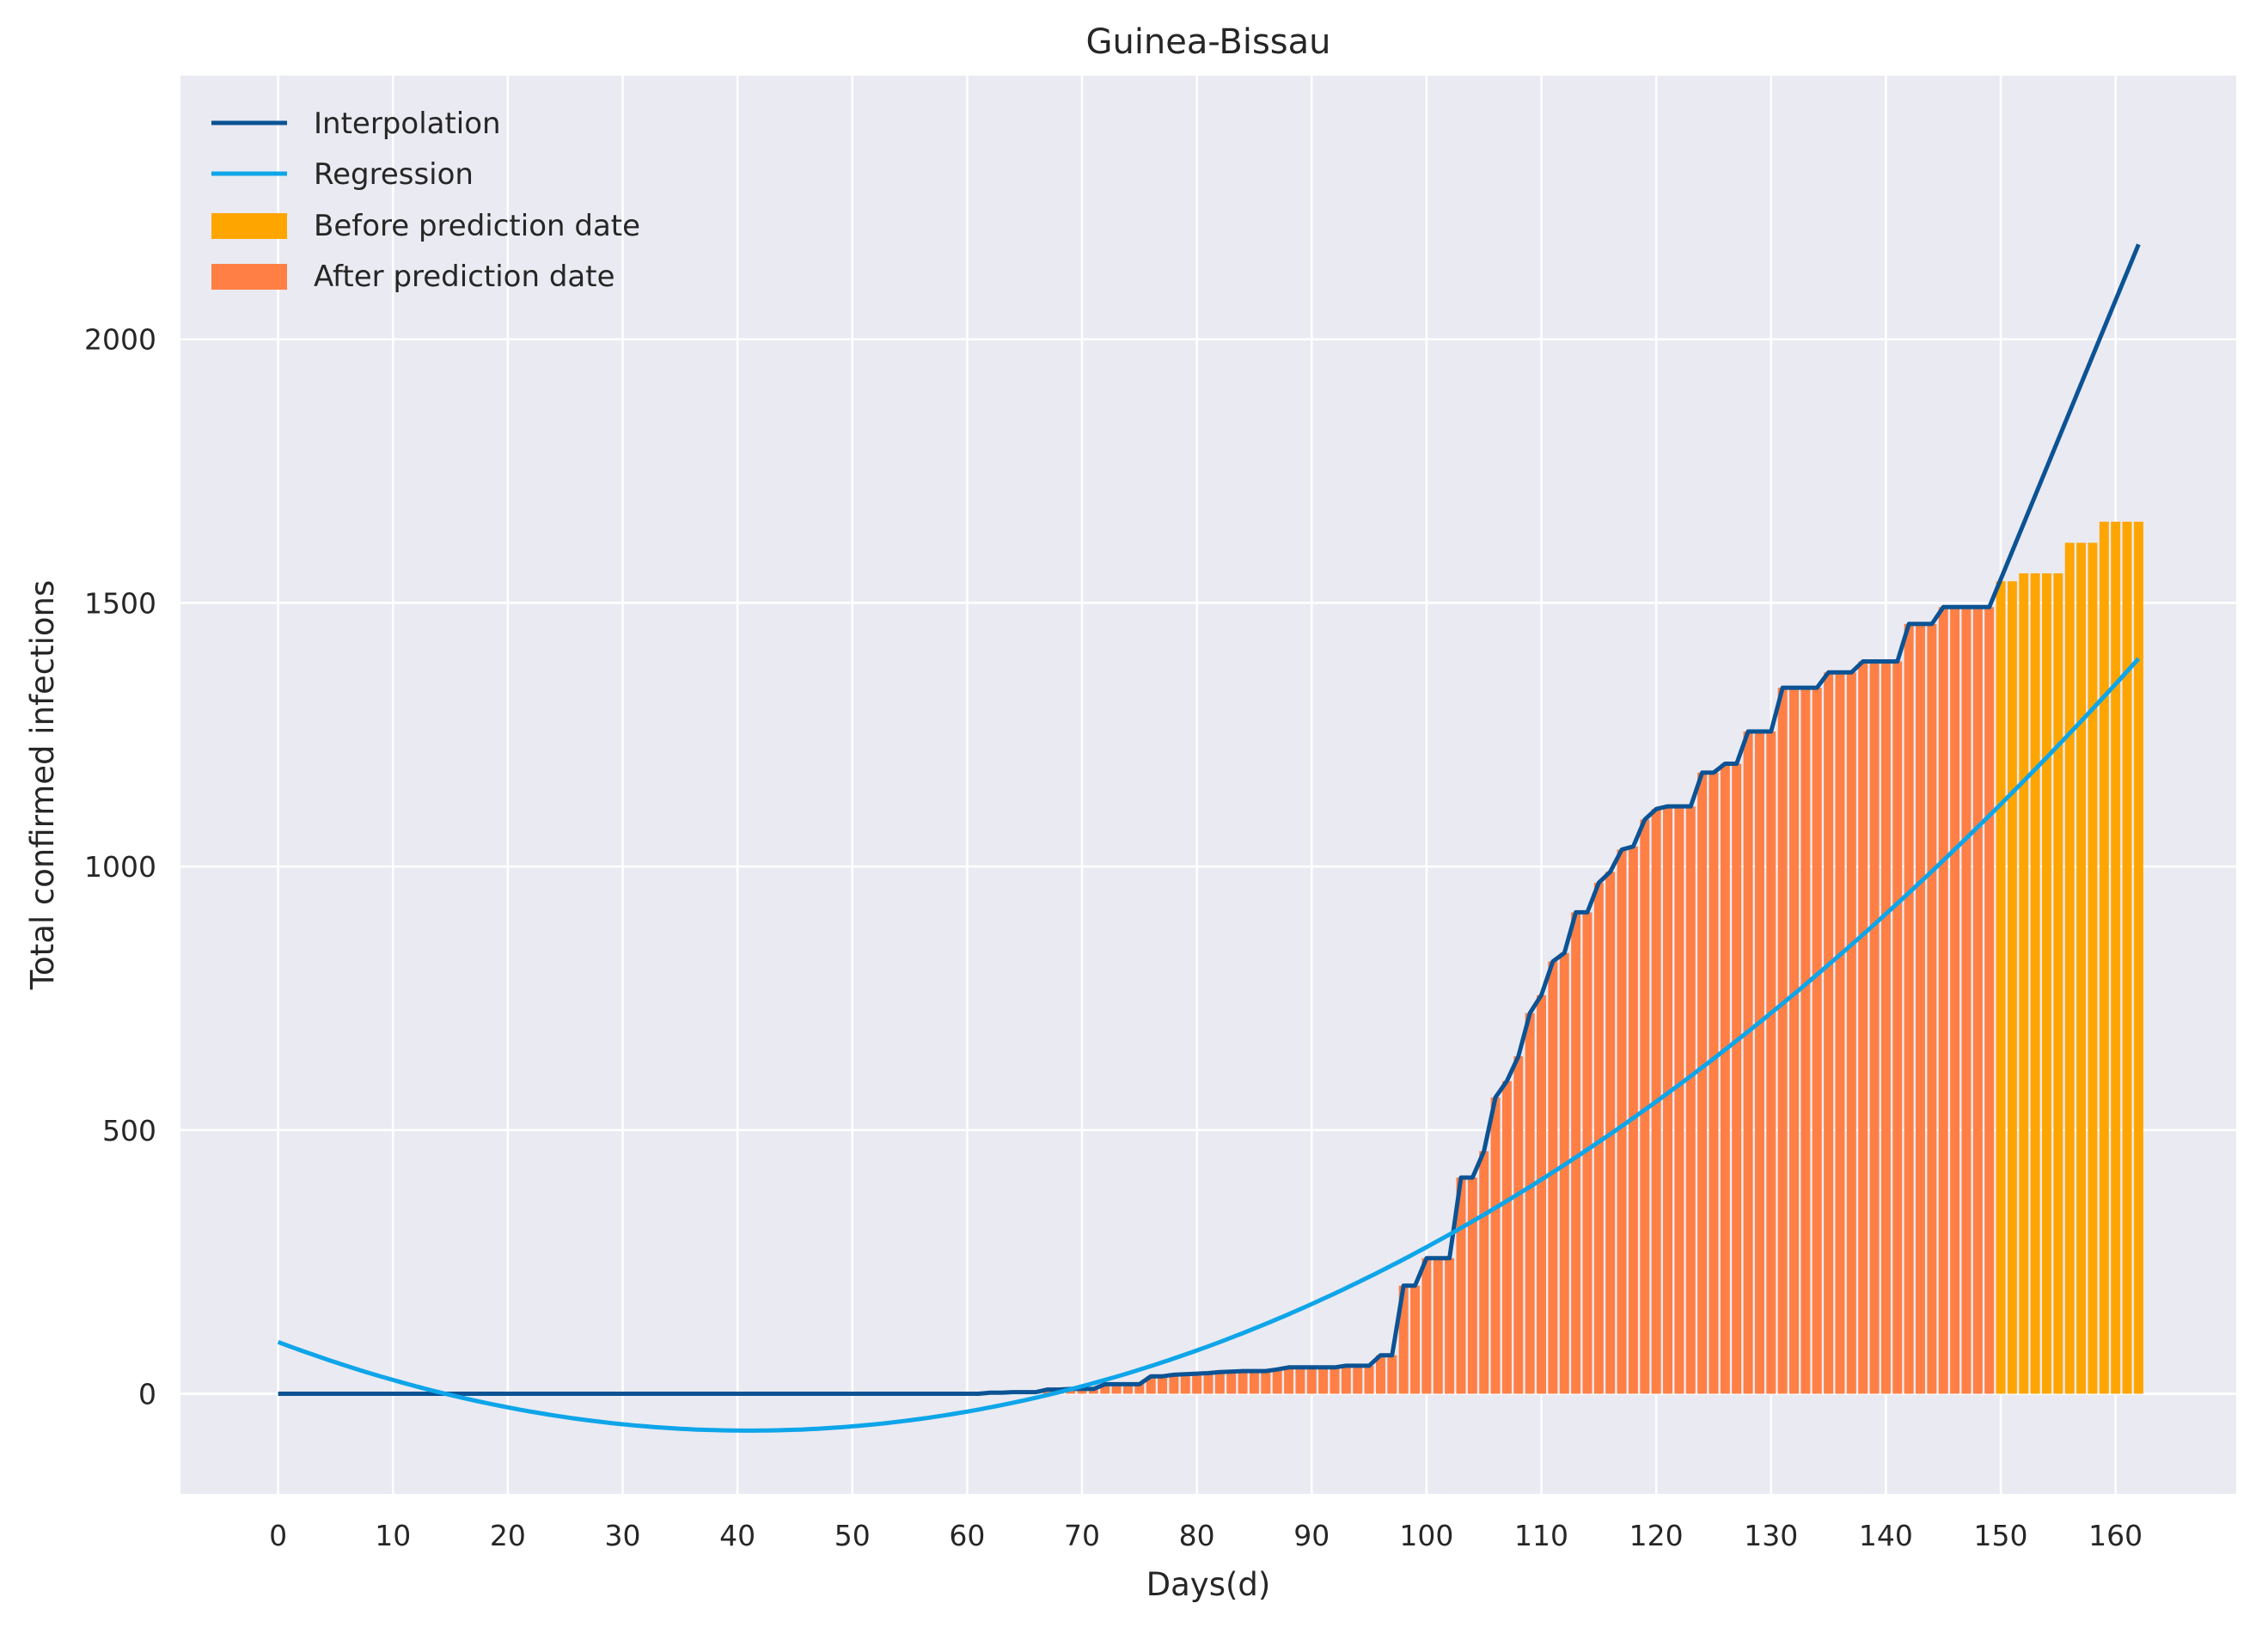 This screenshot has width=2268, height=1634. Describe the element at coordinates (1208, 42) in the screenshot. I see `chart-title: Guinea-Bissau` at that location.